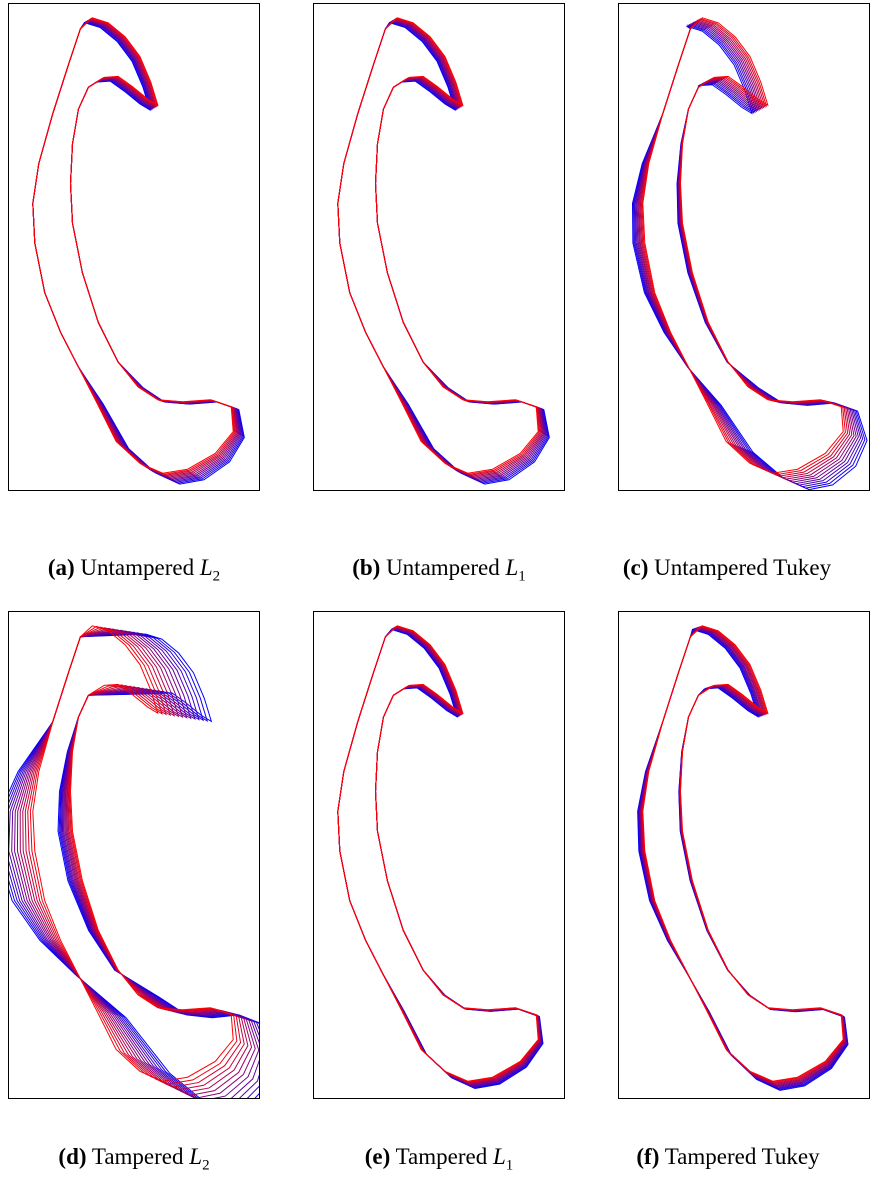  I want to click on caption-c: (c) Untampered Tukey, so click(727, 568).